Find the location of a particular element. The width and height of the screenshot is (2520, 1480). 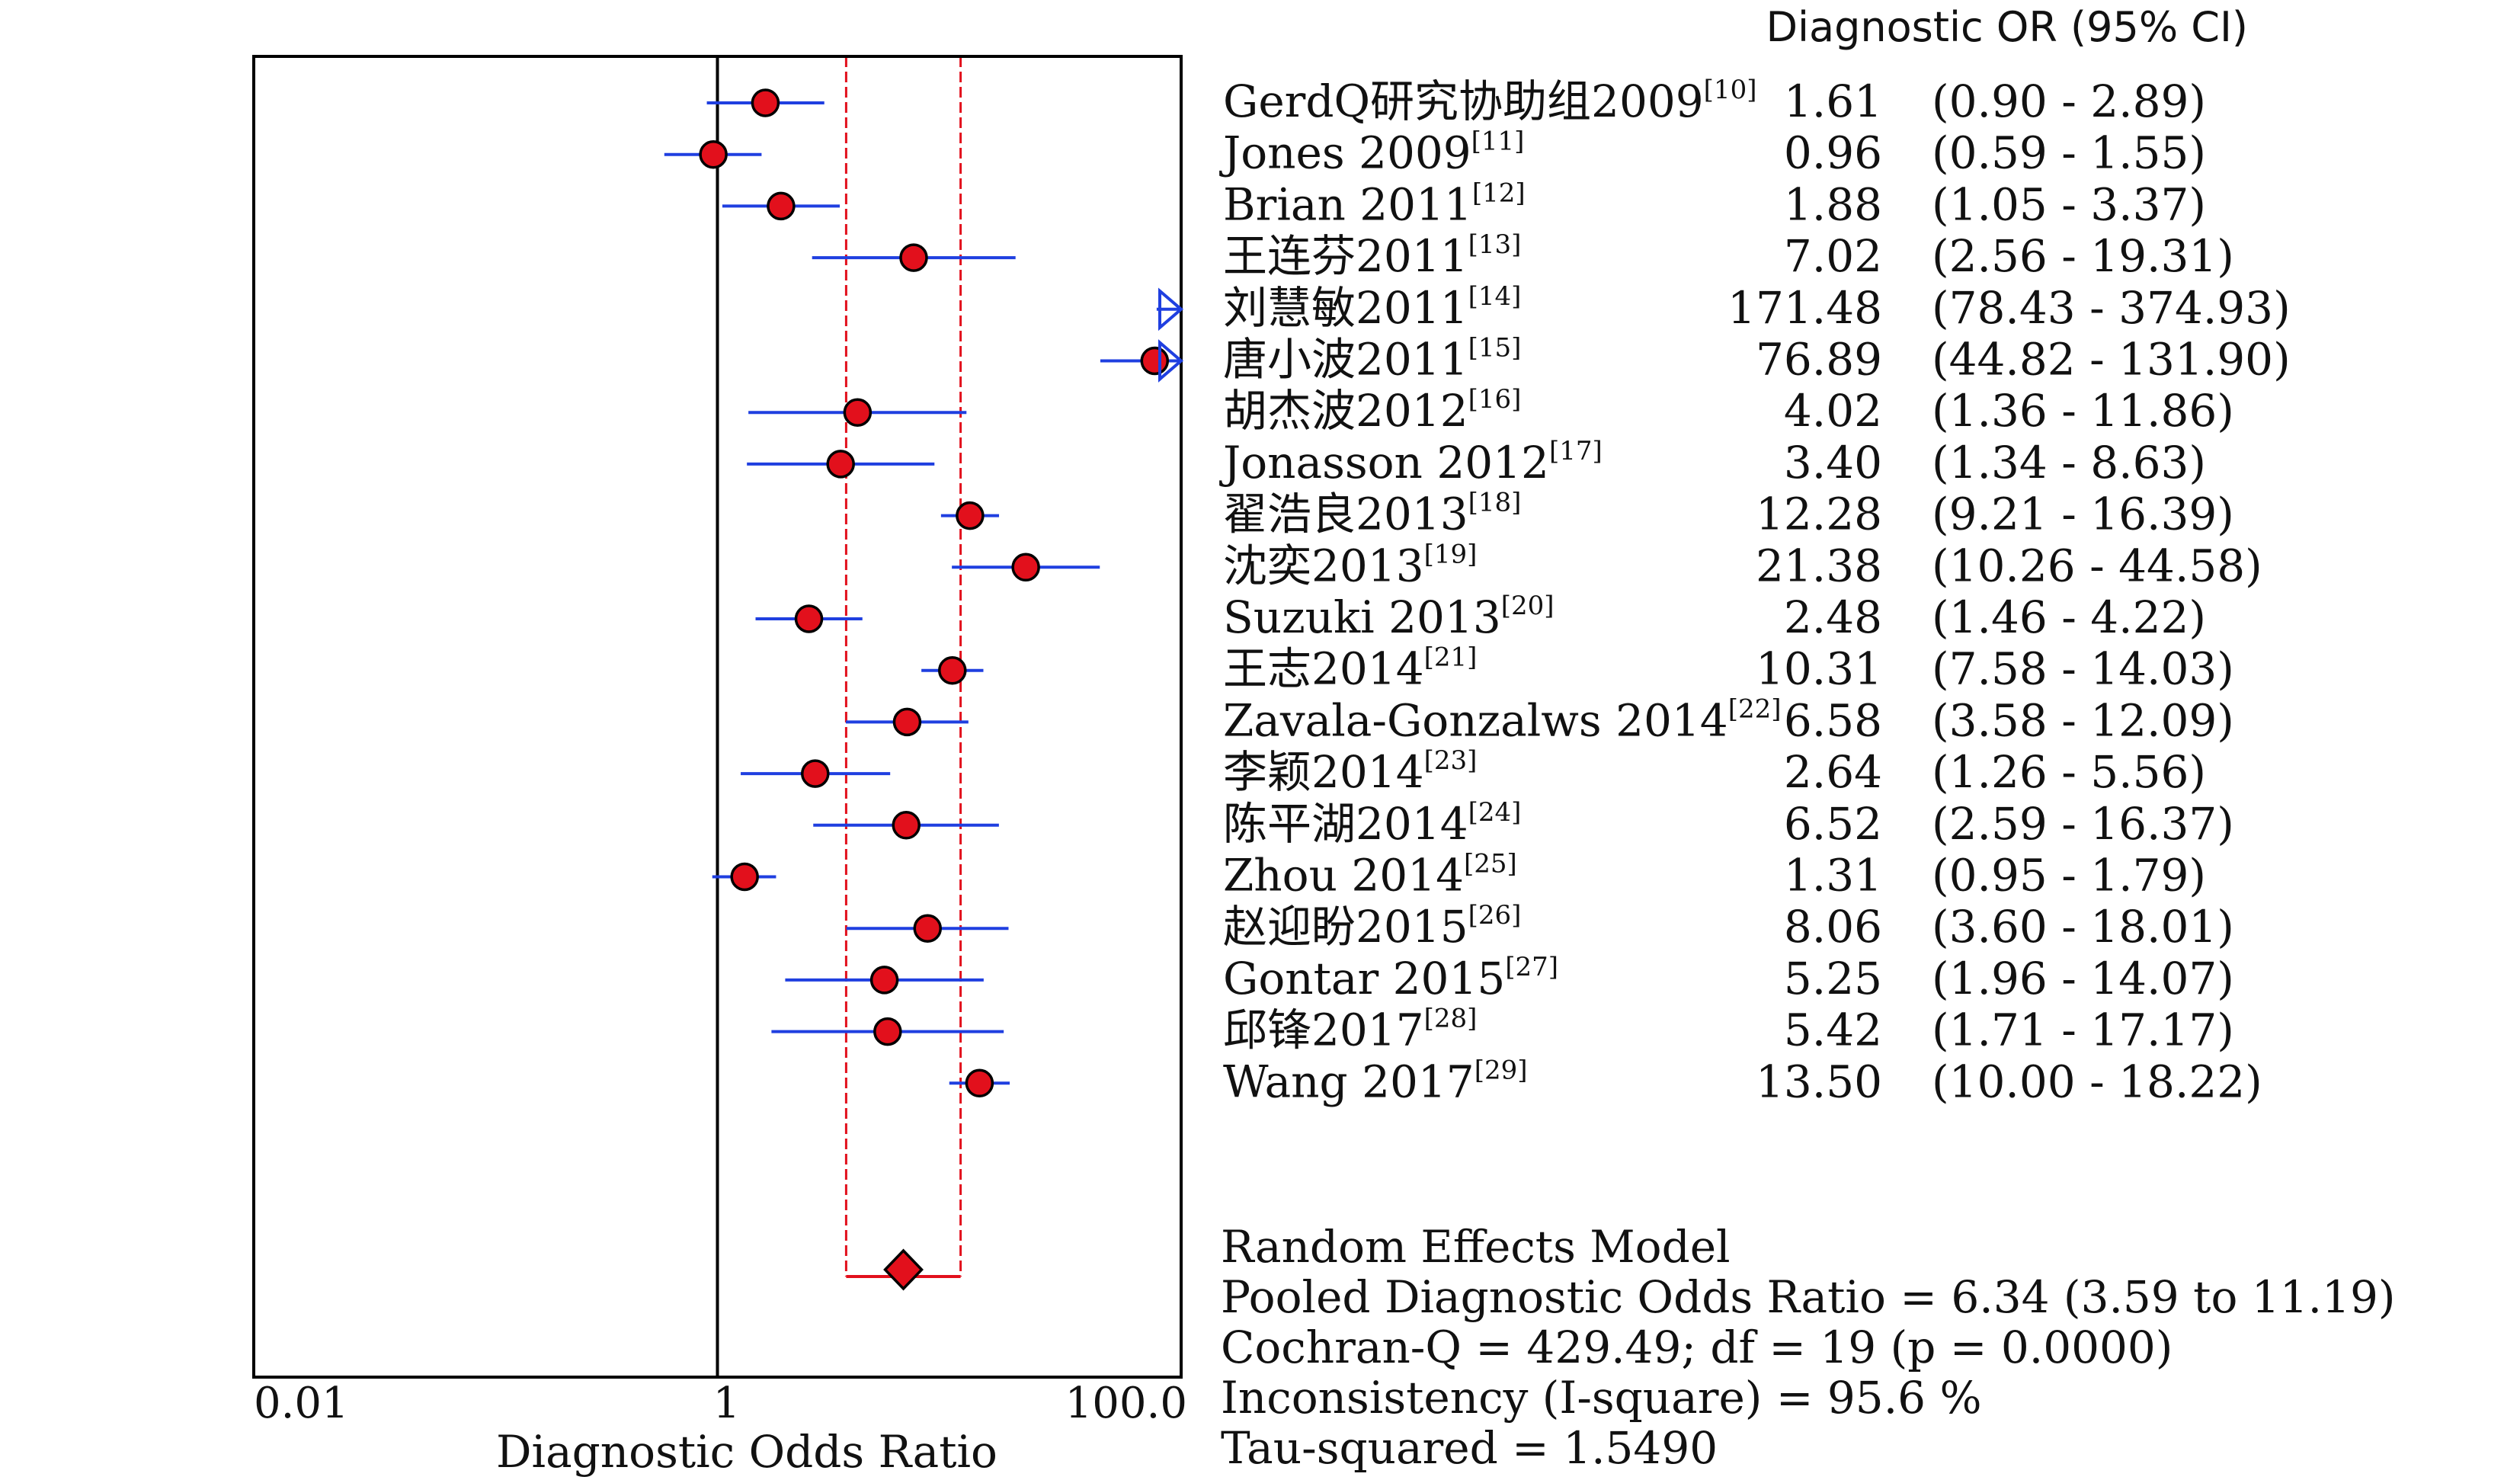

study-name: 邱锋2017 is located at coordinates (1323, 1030).